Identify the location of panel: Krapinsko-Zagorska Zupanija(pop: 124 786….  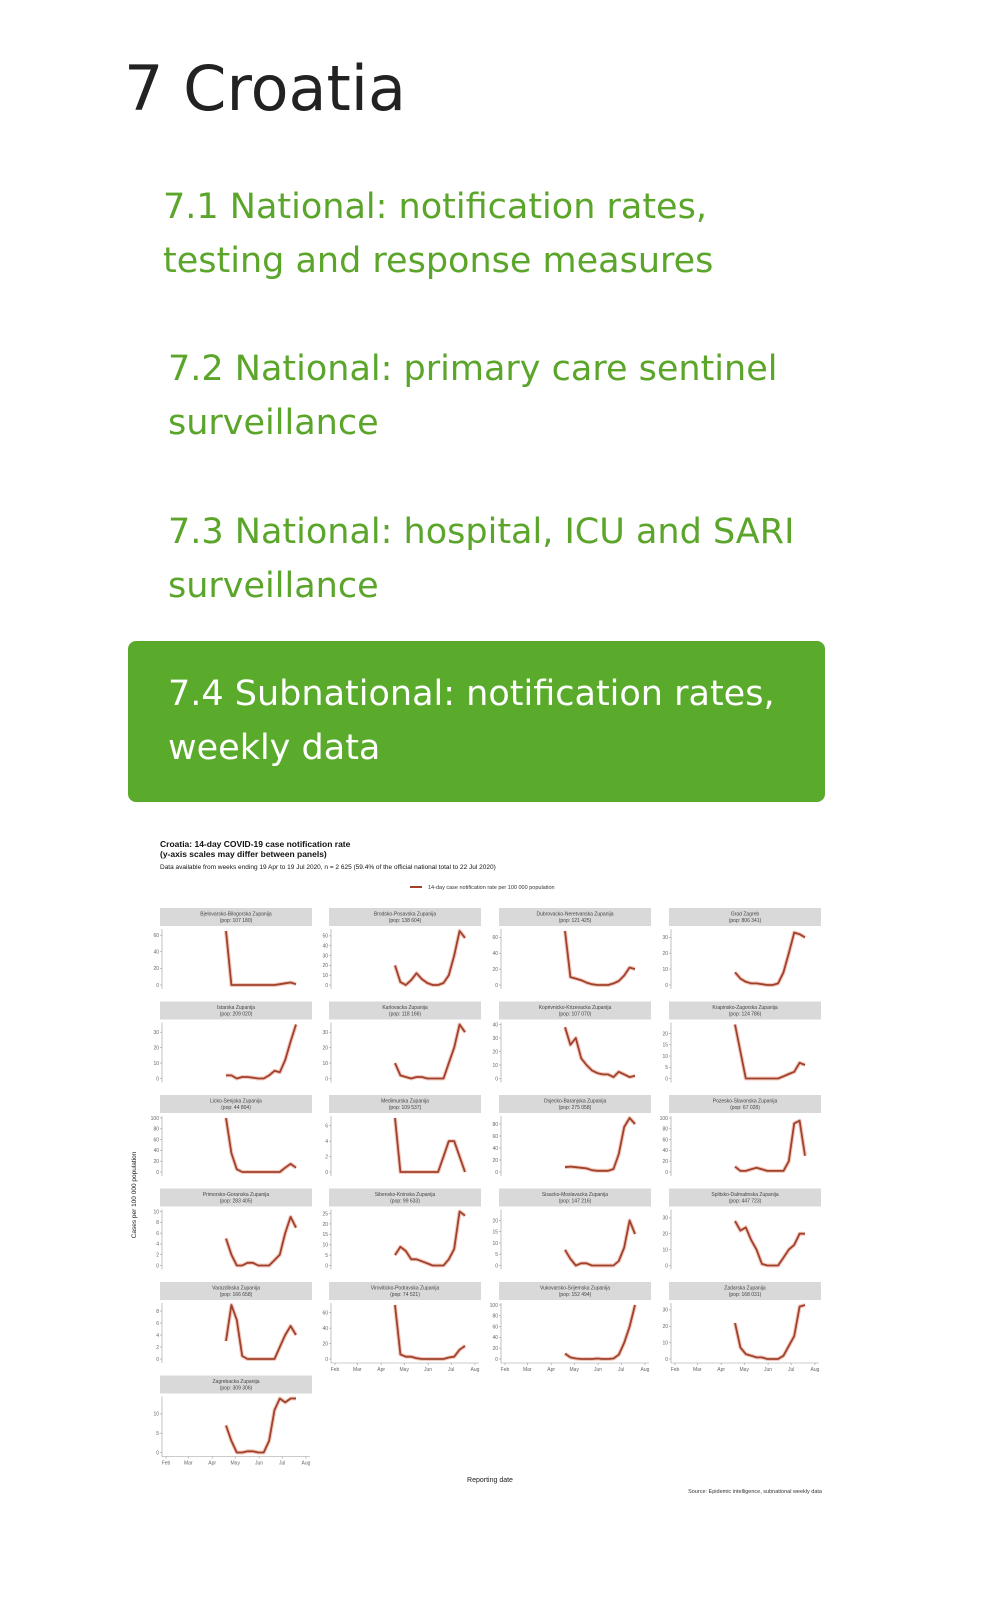
(741, 1042).